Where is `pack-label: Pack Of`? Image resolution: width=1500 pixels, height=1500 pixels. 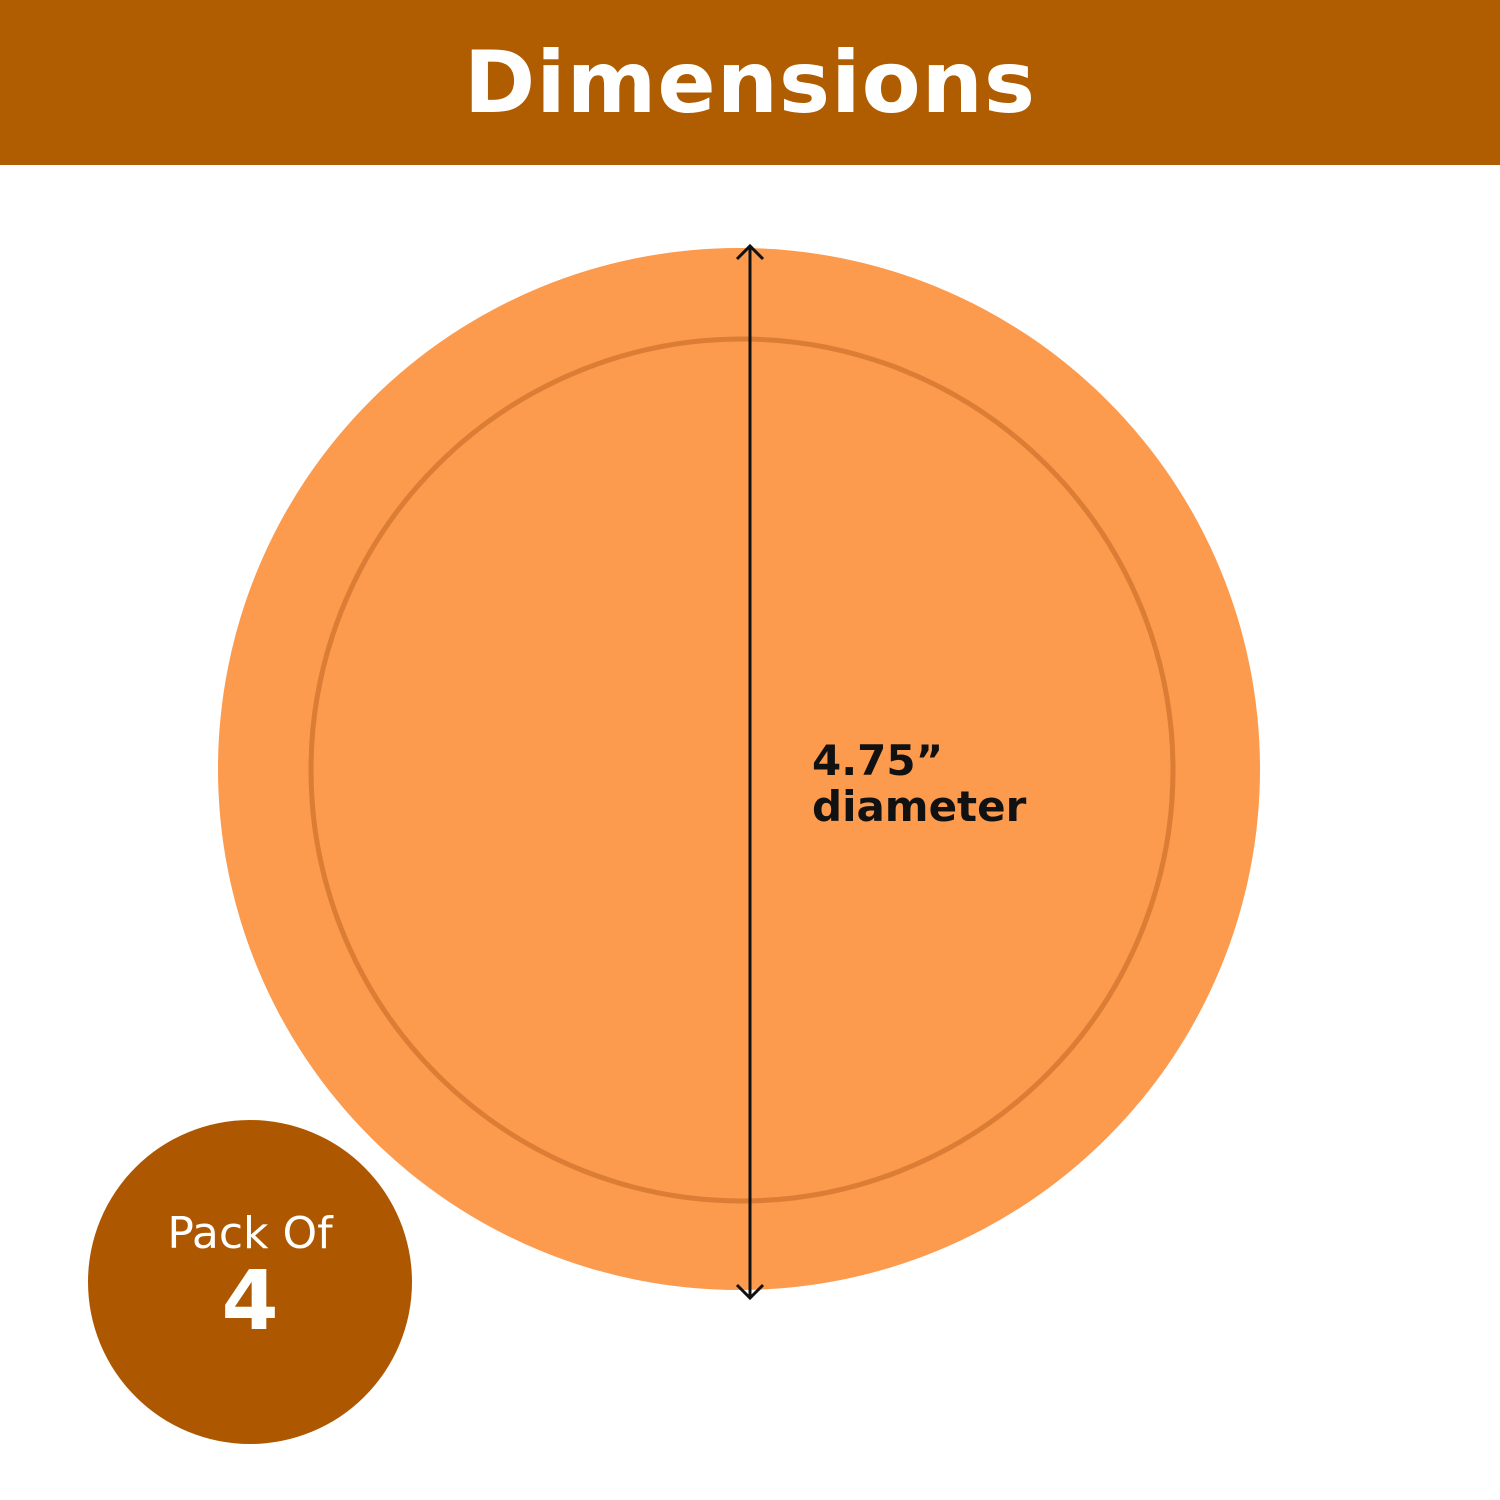
pack-label: Pack Of is located at coordinates (250, 1233).